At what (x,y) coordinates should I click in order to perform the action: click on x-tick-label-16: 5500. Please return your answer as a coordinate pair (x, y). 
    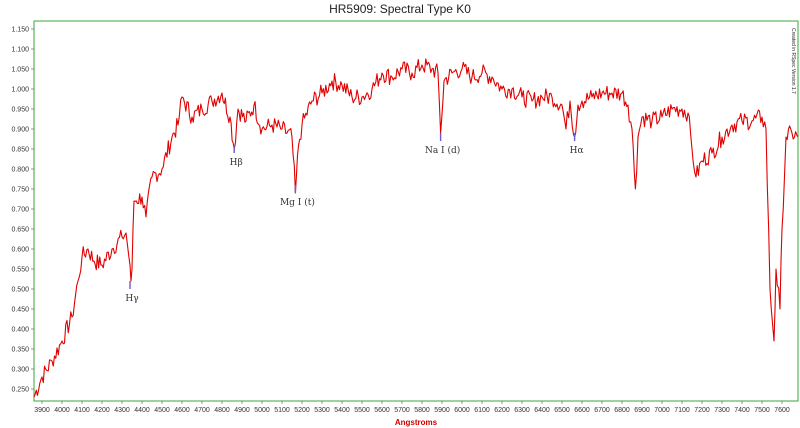
    Looking at the image, I should click on (362, 410).